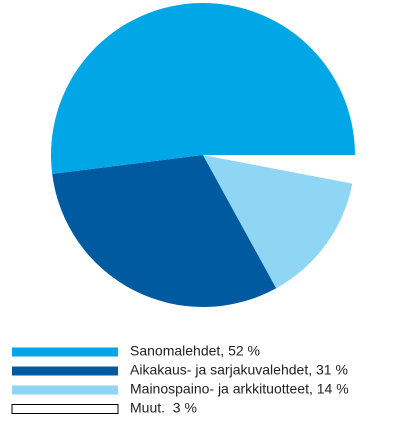  What do you see at coordinates (195, 351) in the screenshot?
I see `legend-label: Sanomalehdet, 52 %` at bounding box center [195, 351].